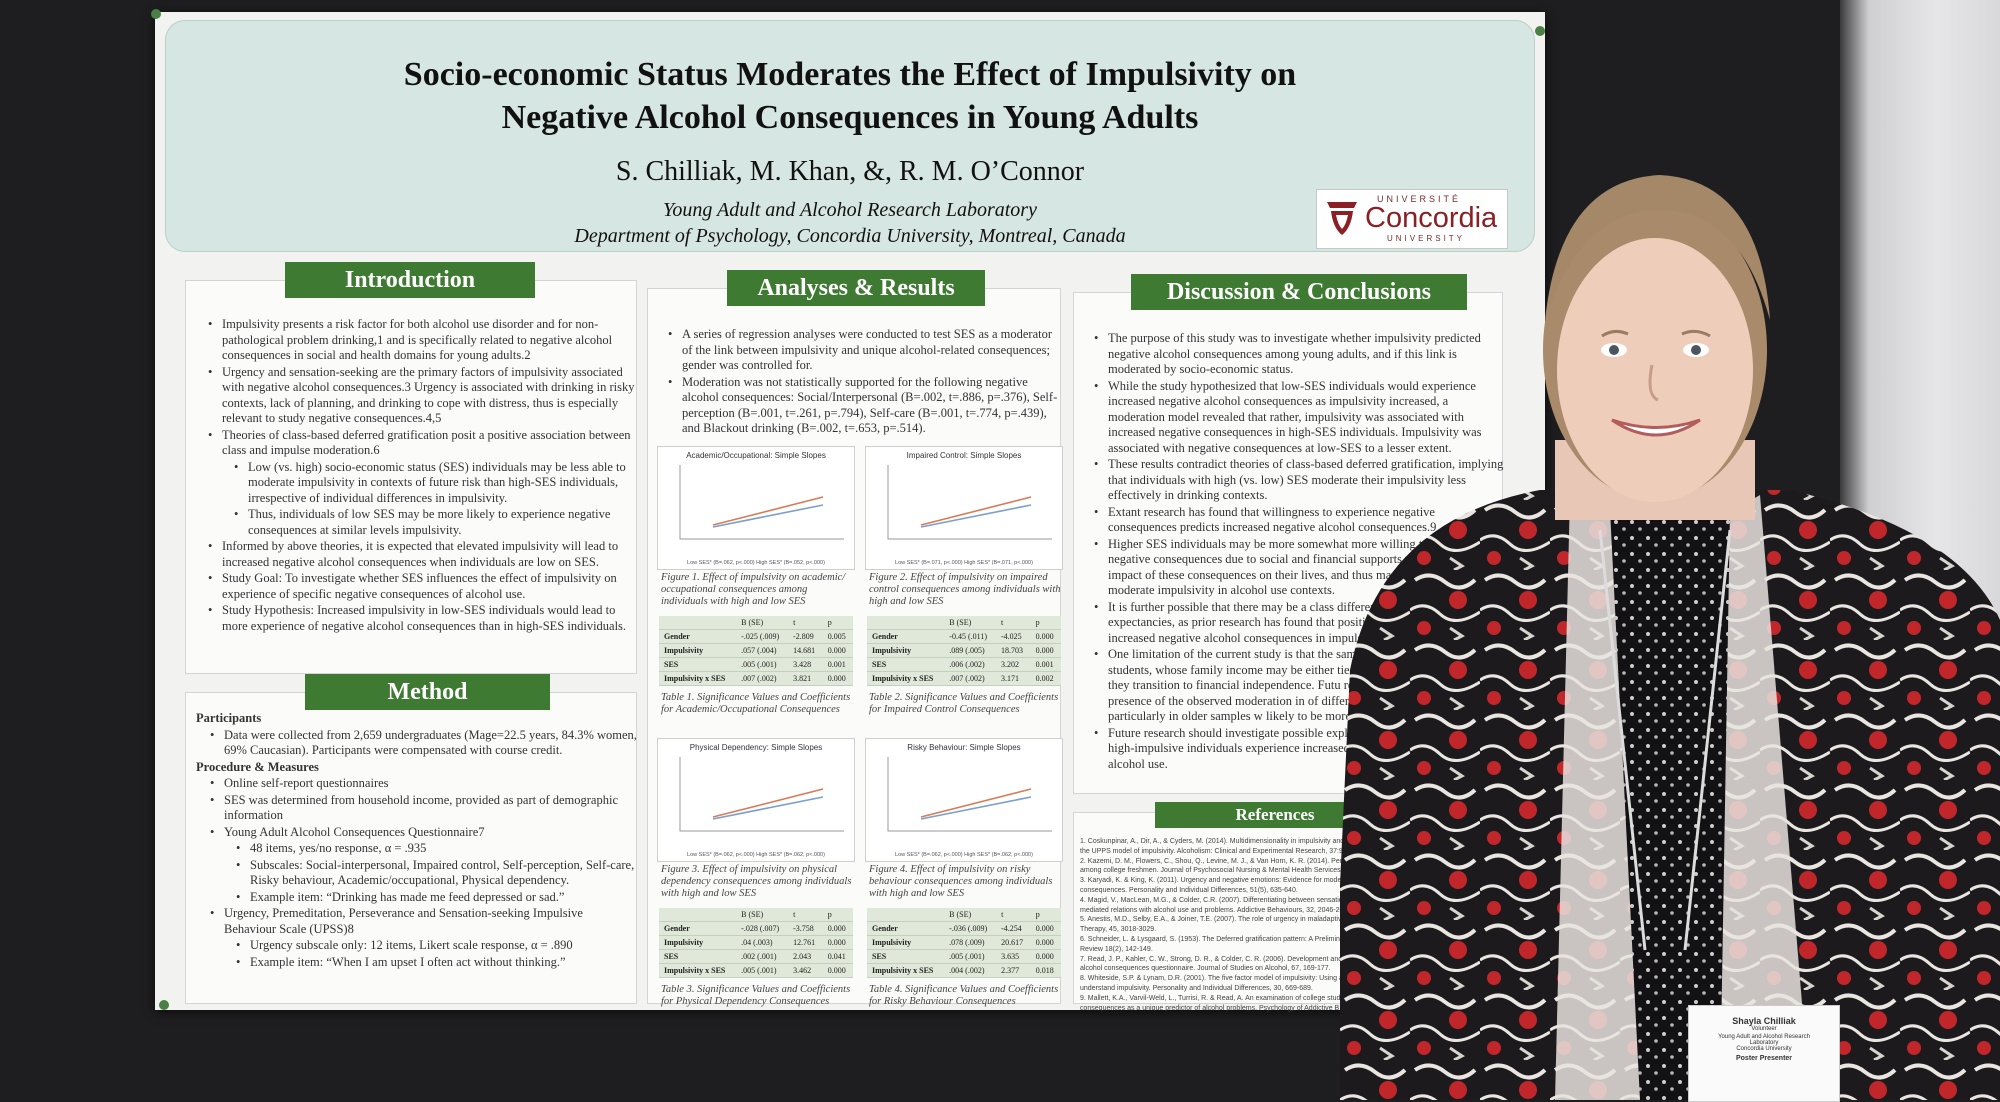 Image resolution: width=2000 pixels, height=1102 pixels. I want to click on table-row: SES .005 (.001) 3.428 0.001, so click(756, 664).